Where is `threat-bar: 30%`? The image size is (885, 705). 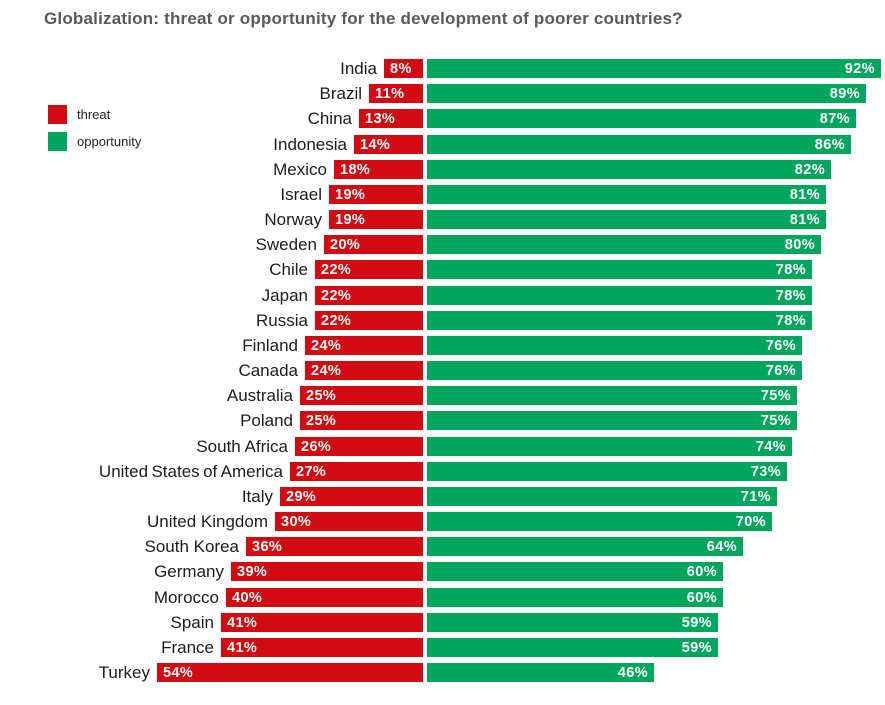
threat-bar: 30% is located at coordinates (349, 522).